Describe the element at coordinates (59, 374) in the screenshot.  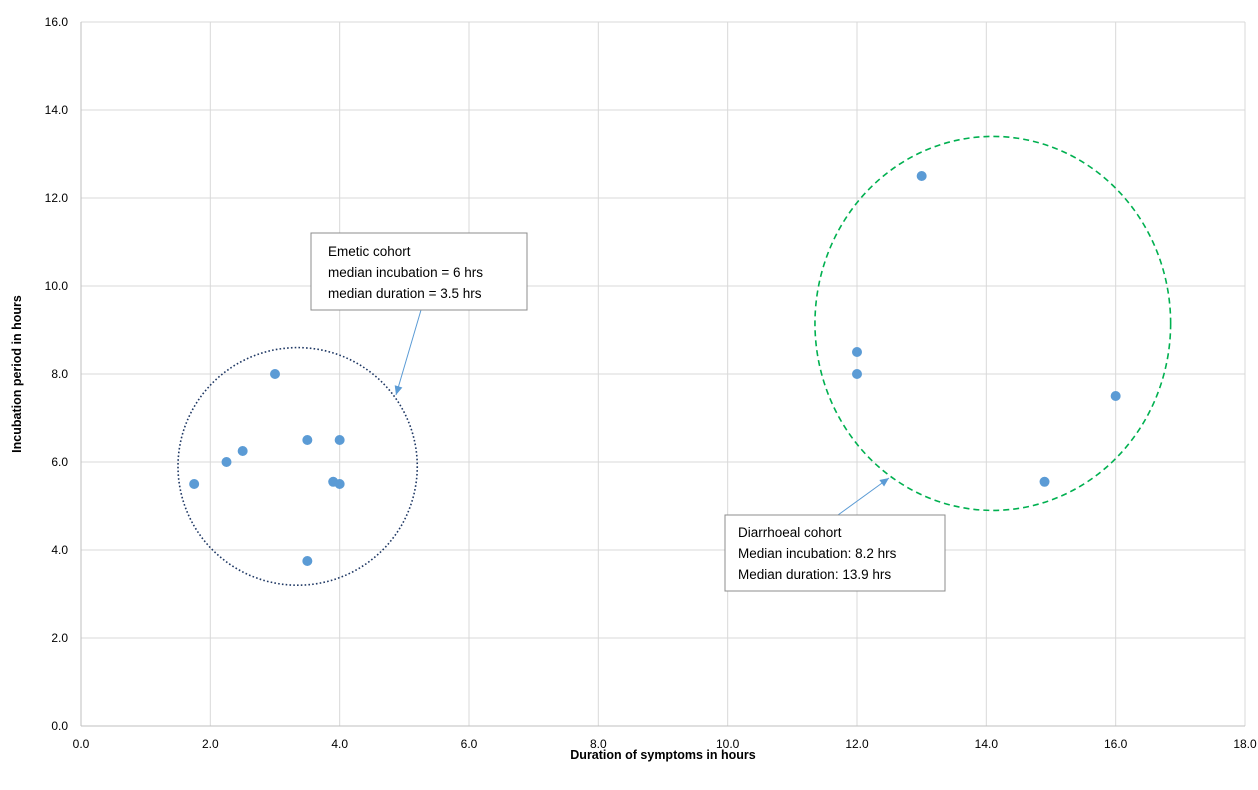
I see `y-tick-label: 8.0` at that location.